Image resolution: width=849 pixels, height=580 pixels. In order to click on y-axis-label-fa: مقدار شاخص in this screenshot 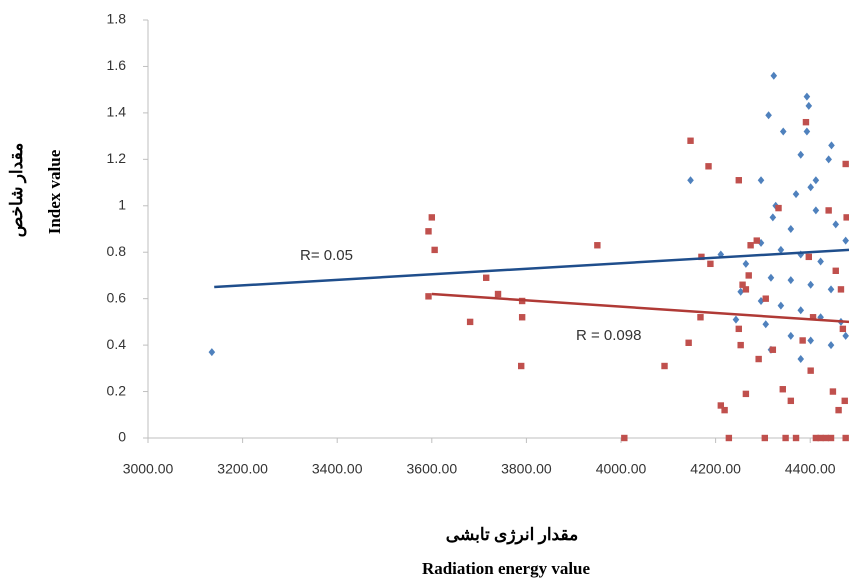, I will do `click(17, 190)`.